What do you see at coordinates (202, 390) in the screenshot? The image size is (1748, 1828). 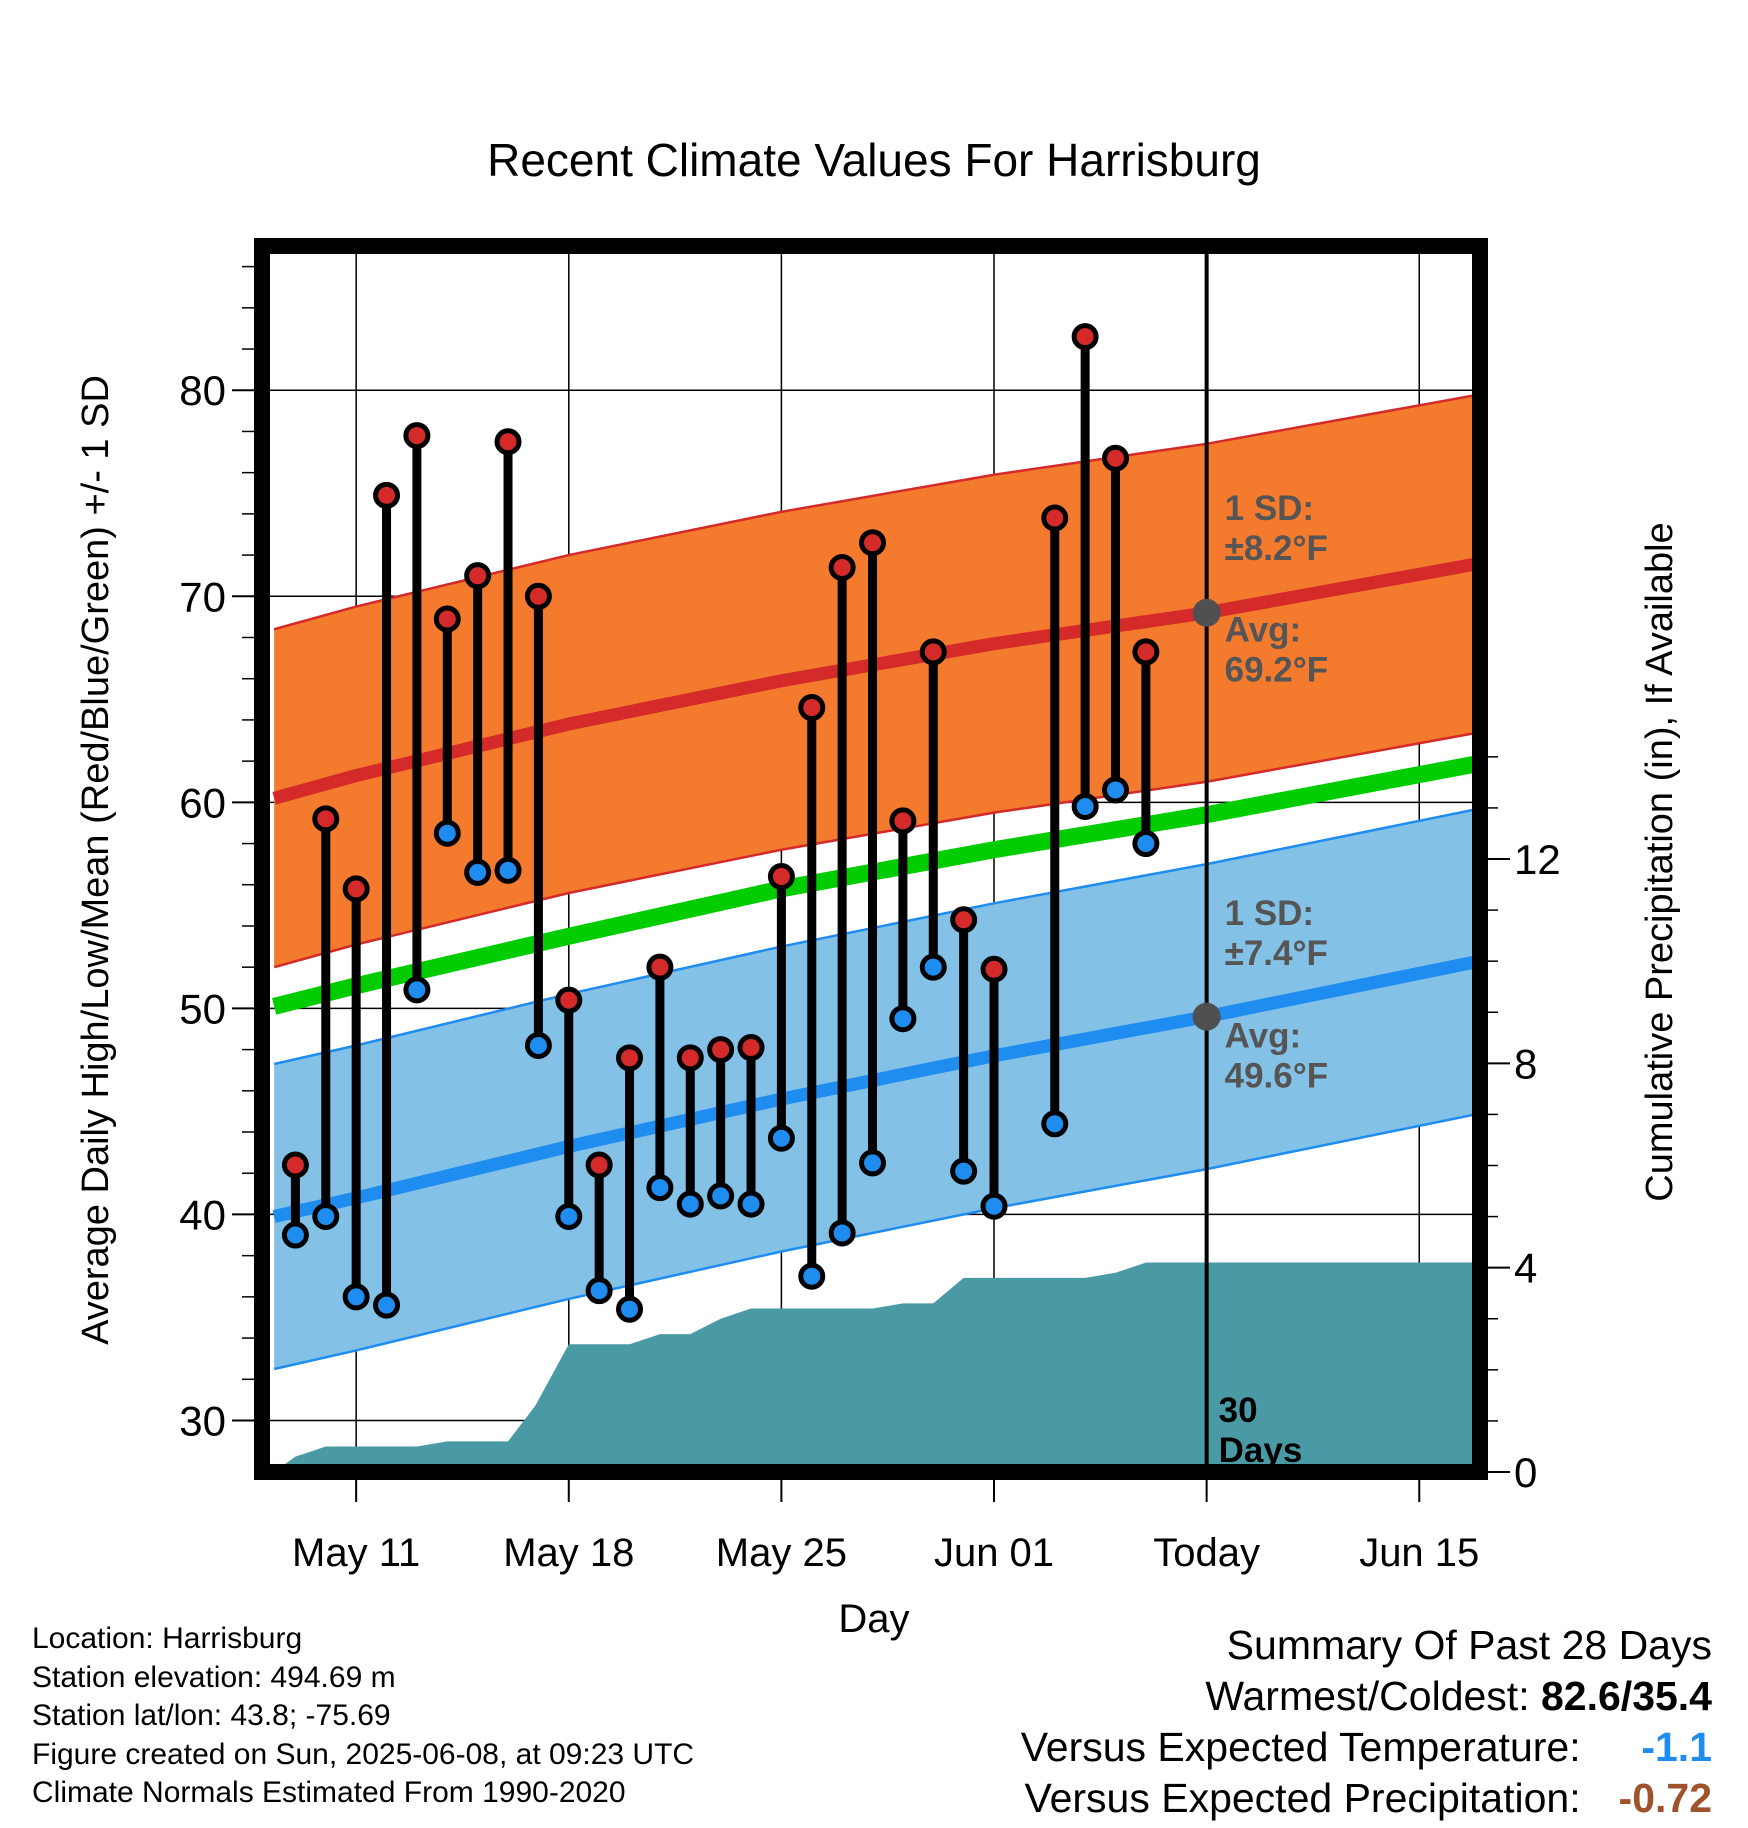 I see `y-tick-label: 80` at bounding box center [202, 390].